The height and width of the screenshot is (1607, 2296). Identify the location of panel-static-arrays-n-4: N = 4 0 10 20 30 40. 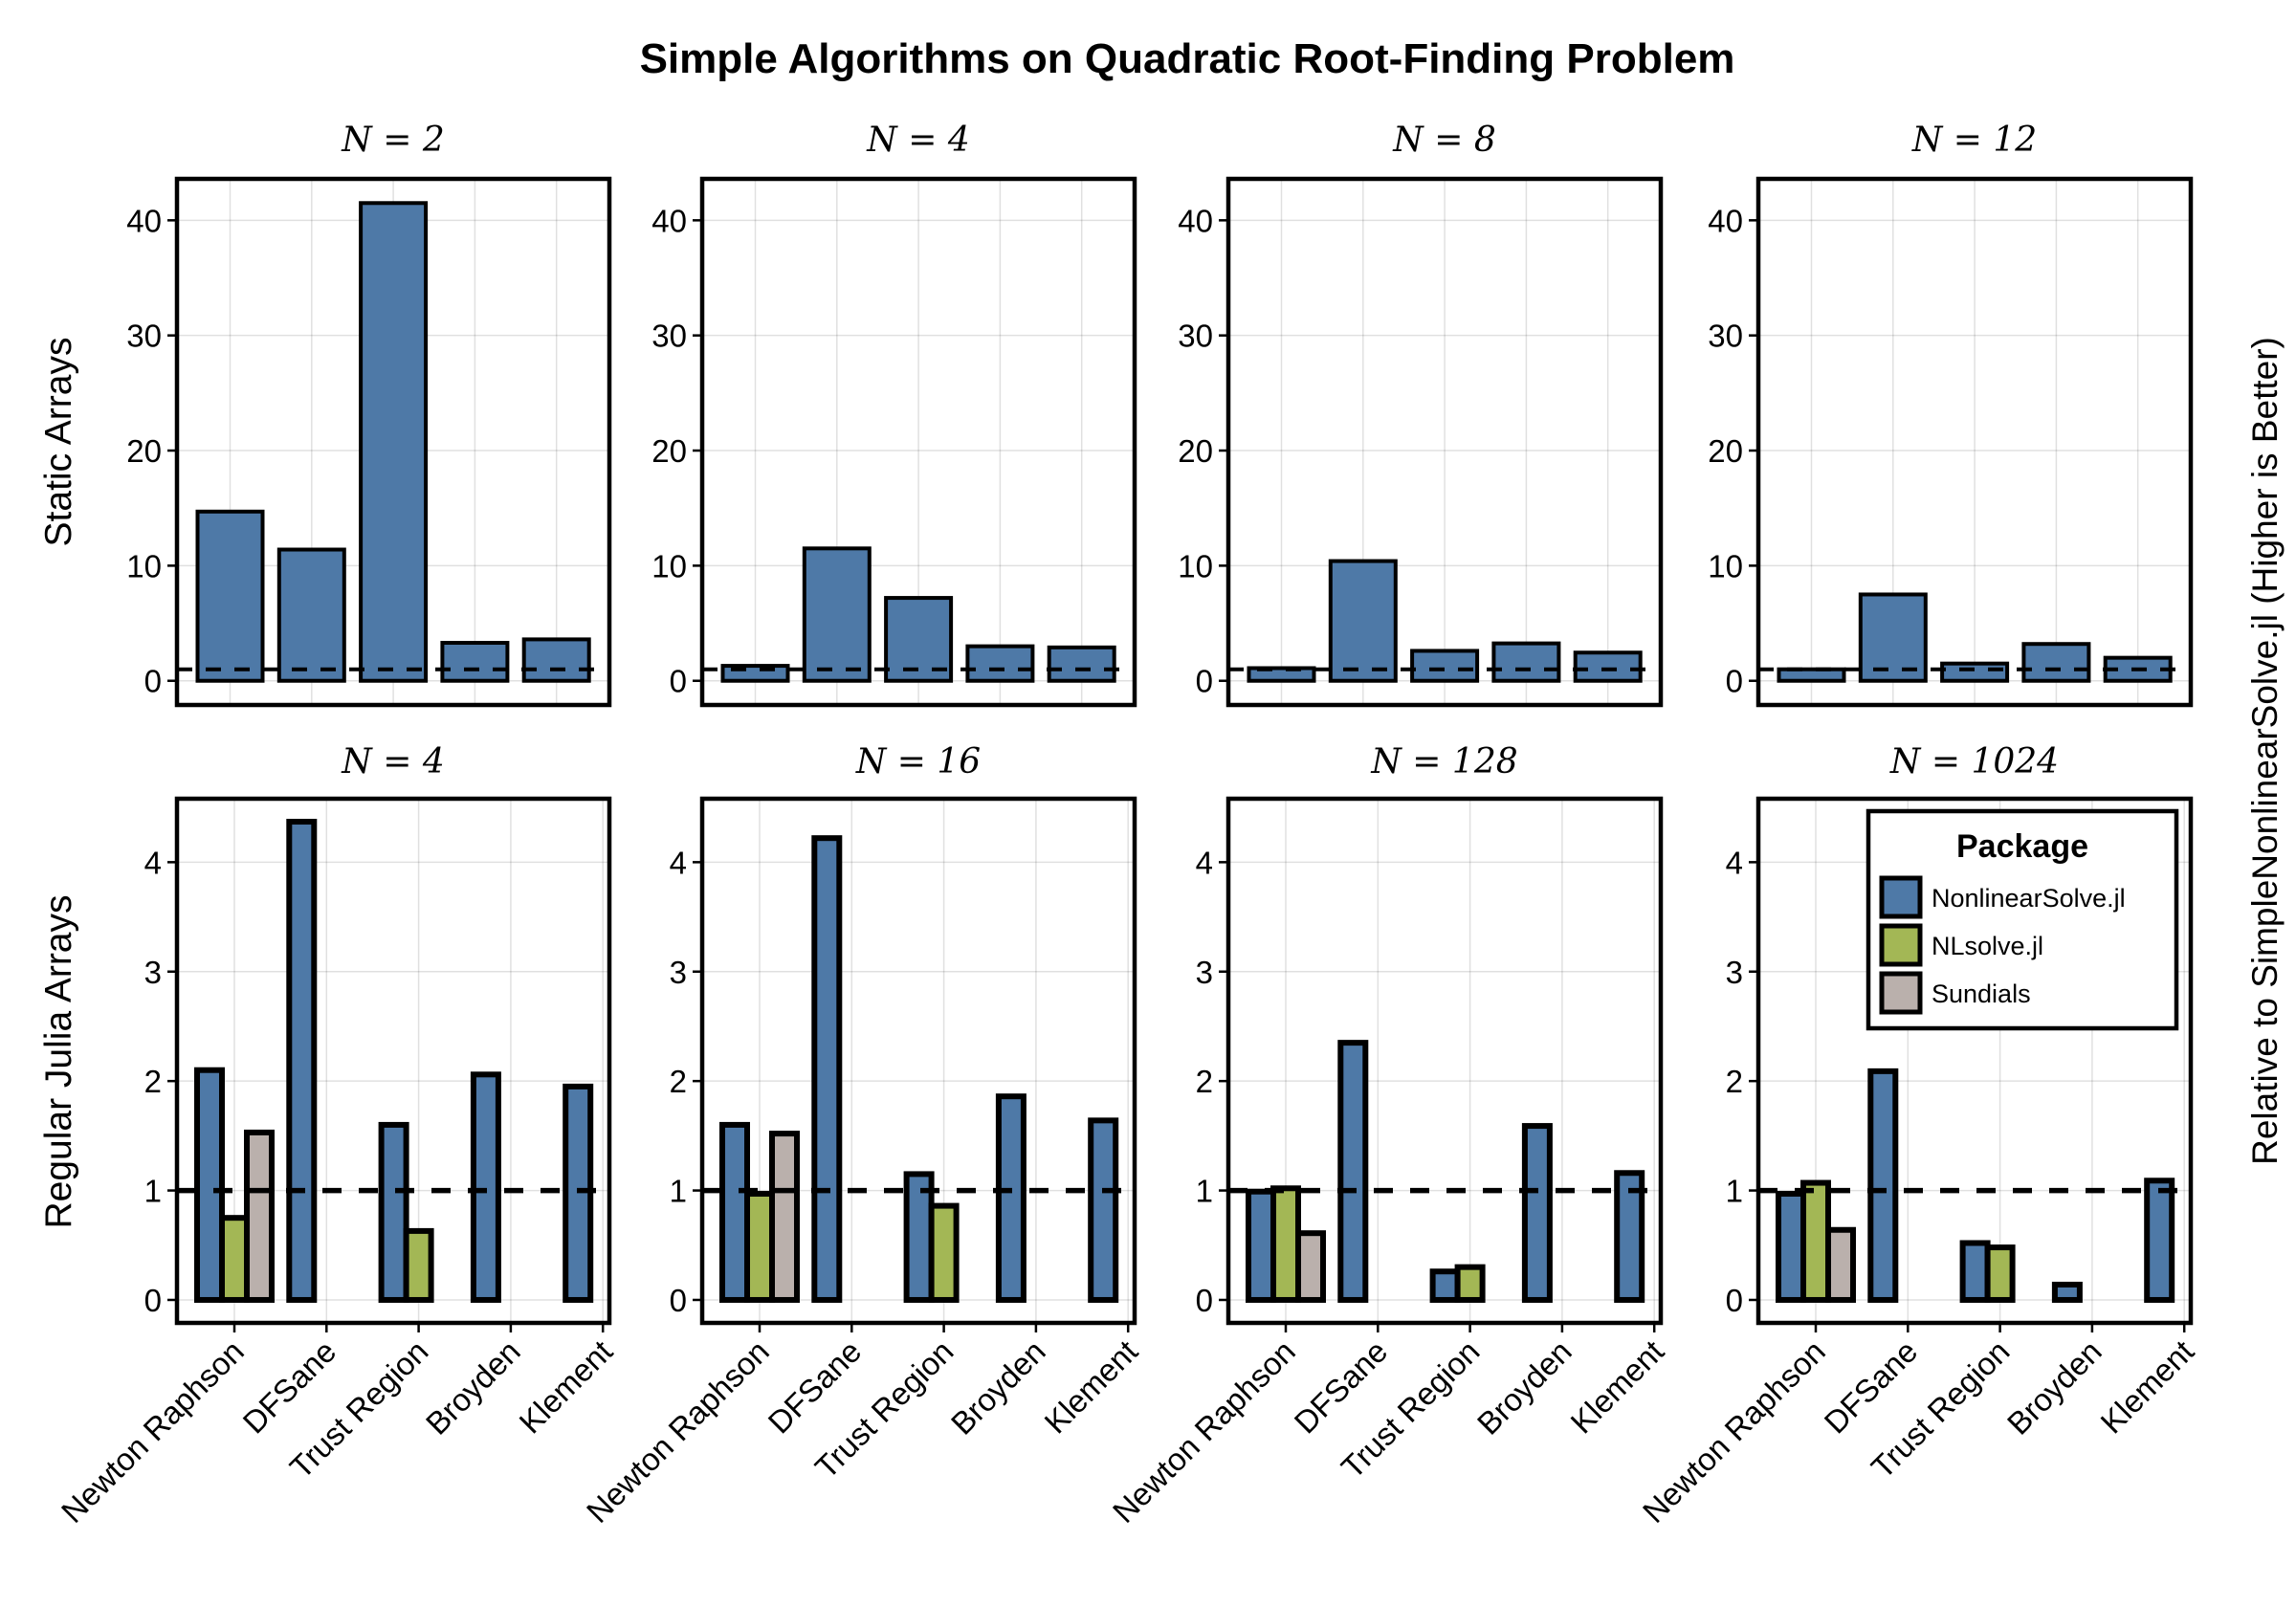
(894, 414).